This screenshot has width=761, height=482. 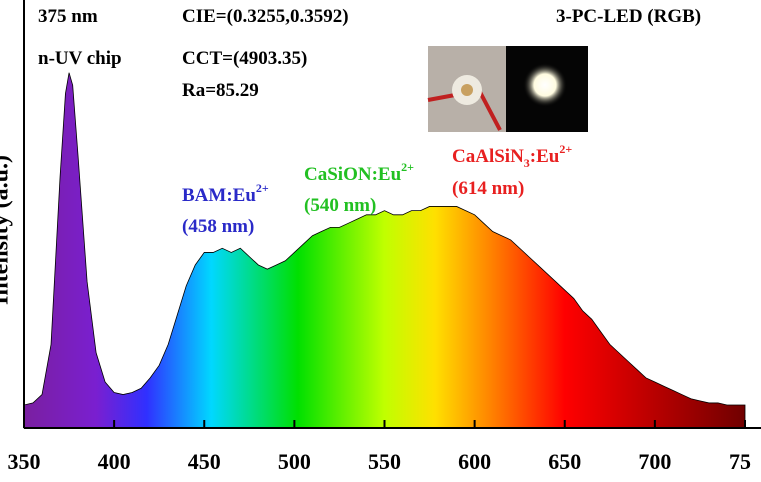 What do you see at coordinates (545, 156) in the screenshot?
I see `annotation-text: :Eu` at bounding box center [545, 156].